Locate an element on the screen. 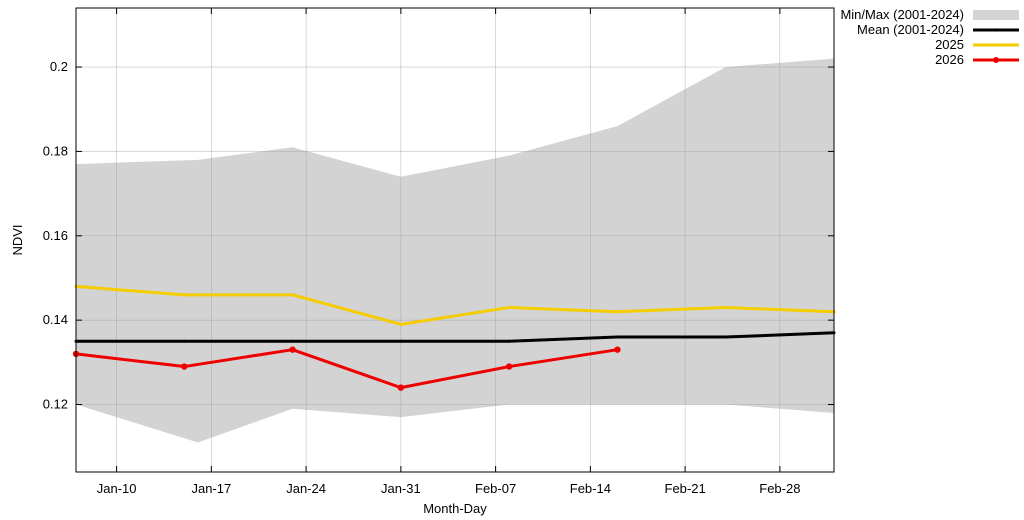 Image resolution: width=1024 pixels, height=520 pixels. x-axis-label: Month-Day is located at coordinates (455, 508).